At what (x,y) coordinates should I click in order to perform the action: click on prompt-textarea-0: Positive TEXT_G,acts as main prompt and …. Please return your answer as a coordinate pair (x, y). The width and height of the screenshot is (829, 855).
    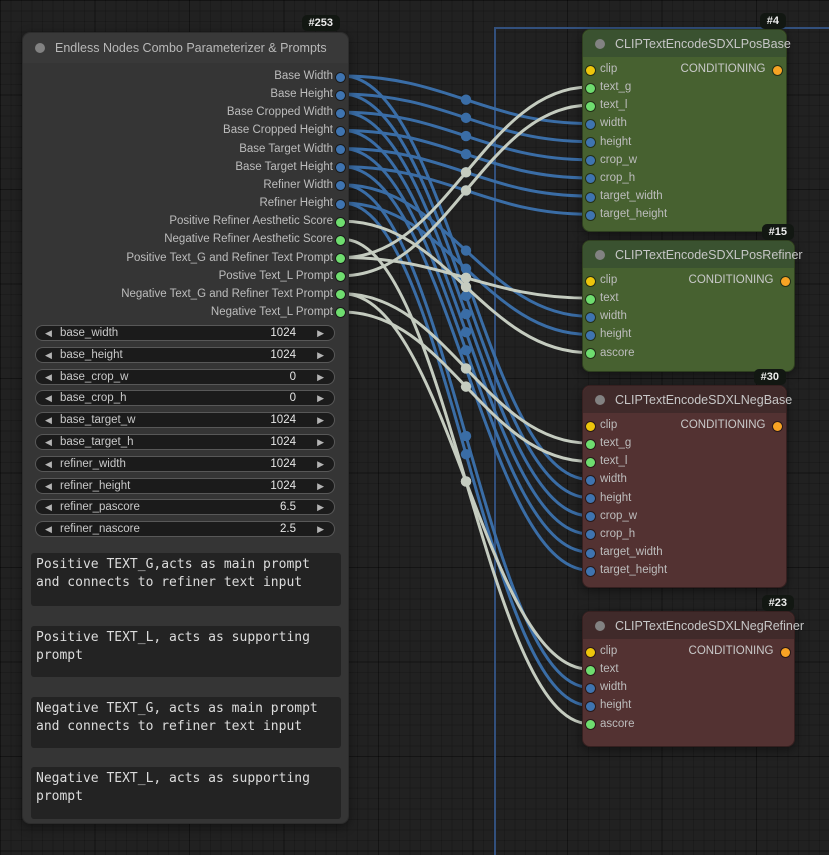
    Looking at the image, I should click on (186, 579).